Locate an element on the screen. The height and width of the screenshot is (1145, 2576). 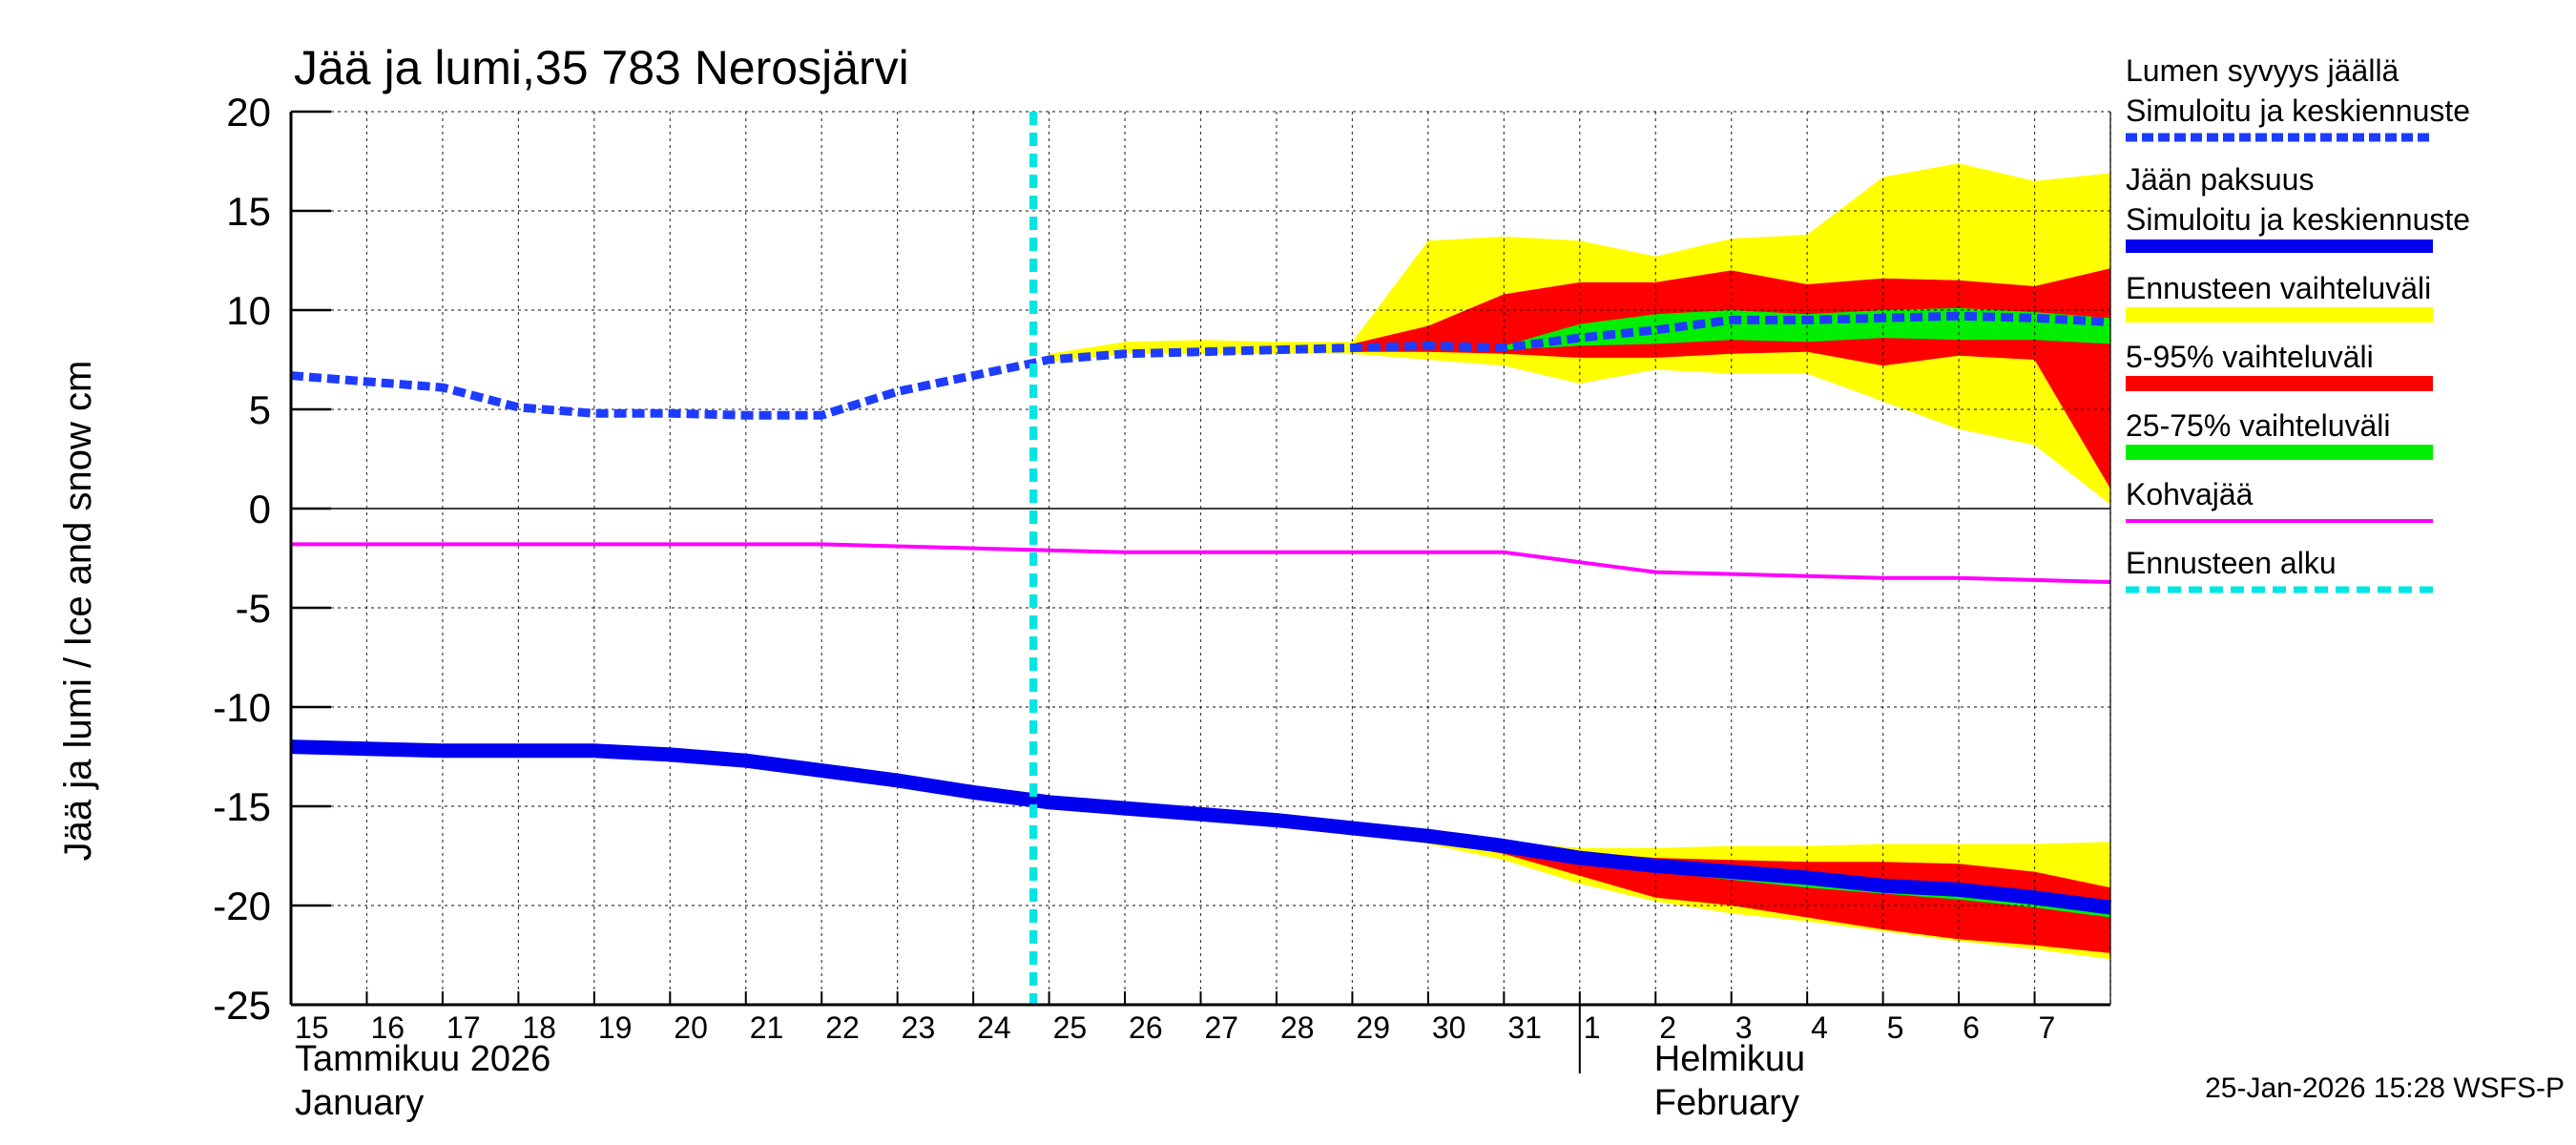
y-axis-label: Jää ja lumi / Ice and snow cm is located at coordinates (78, 611).